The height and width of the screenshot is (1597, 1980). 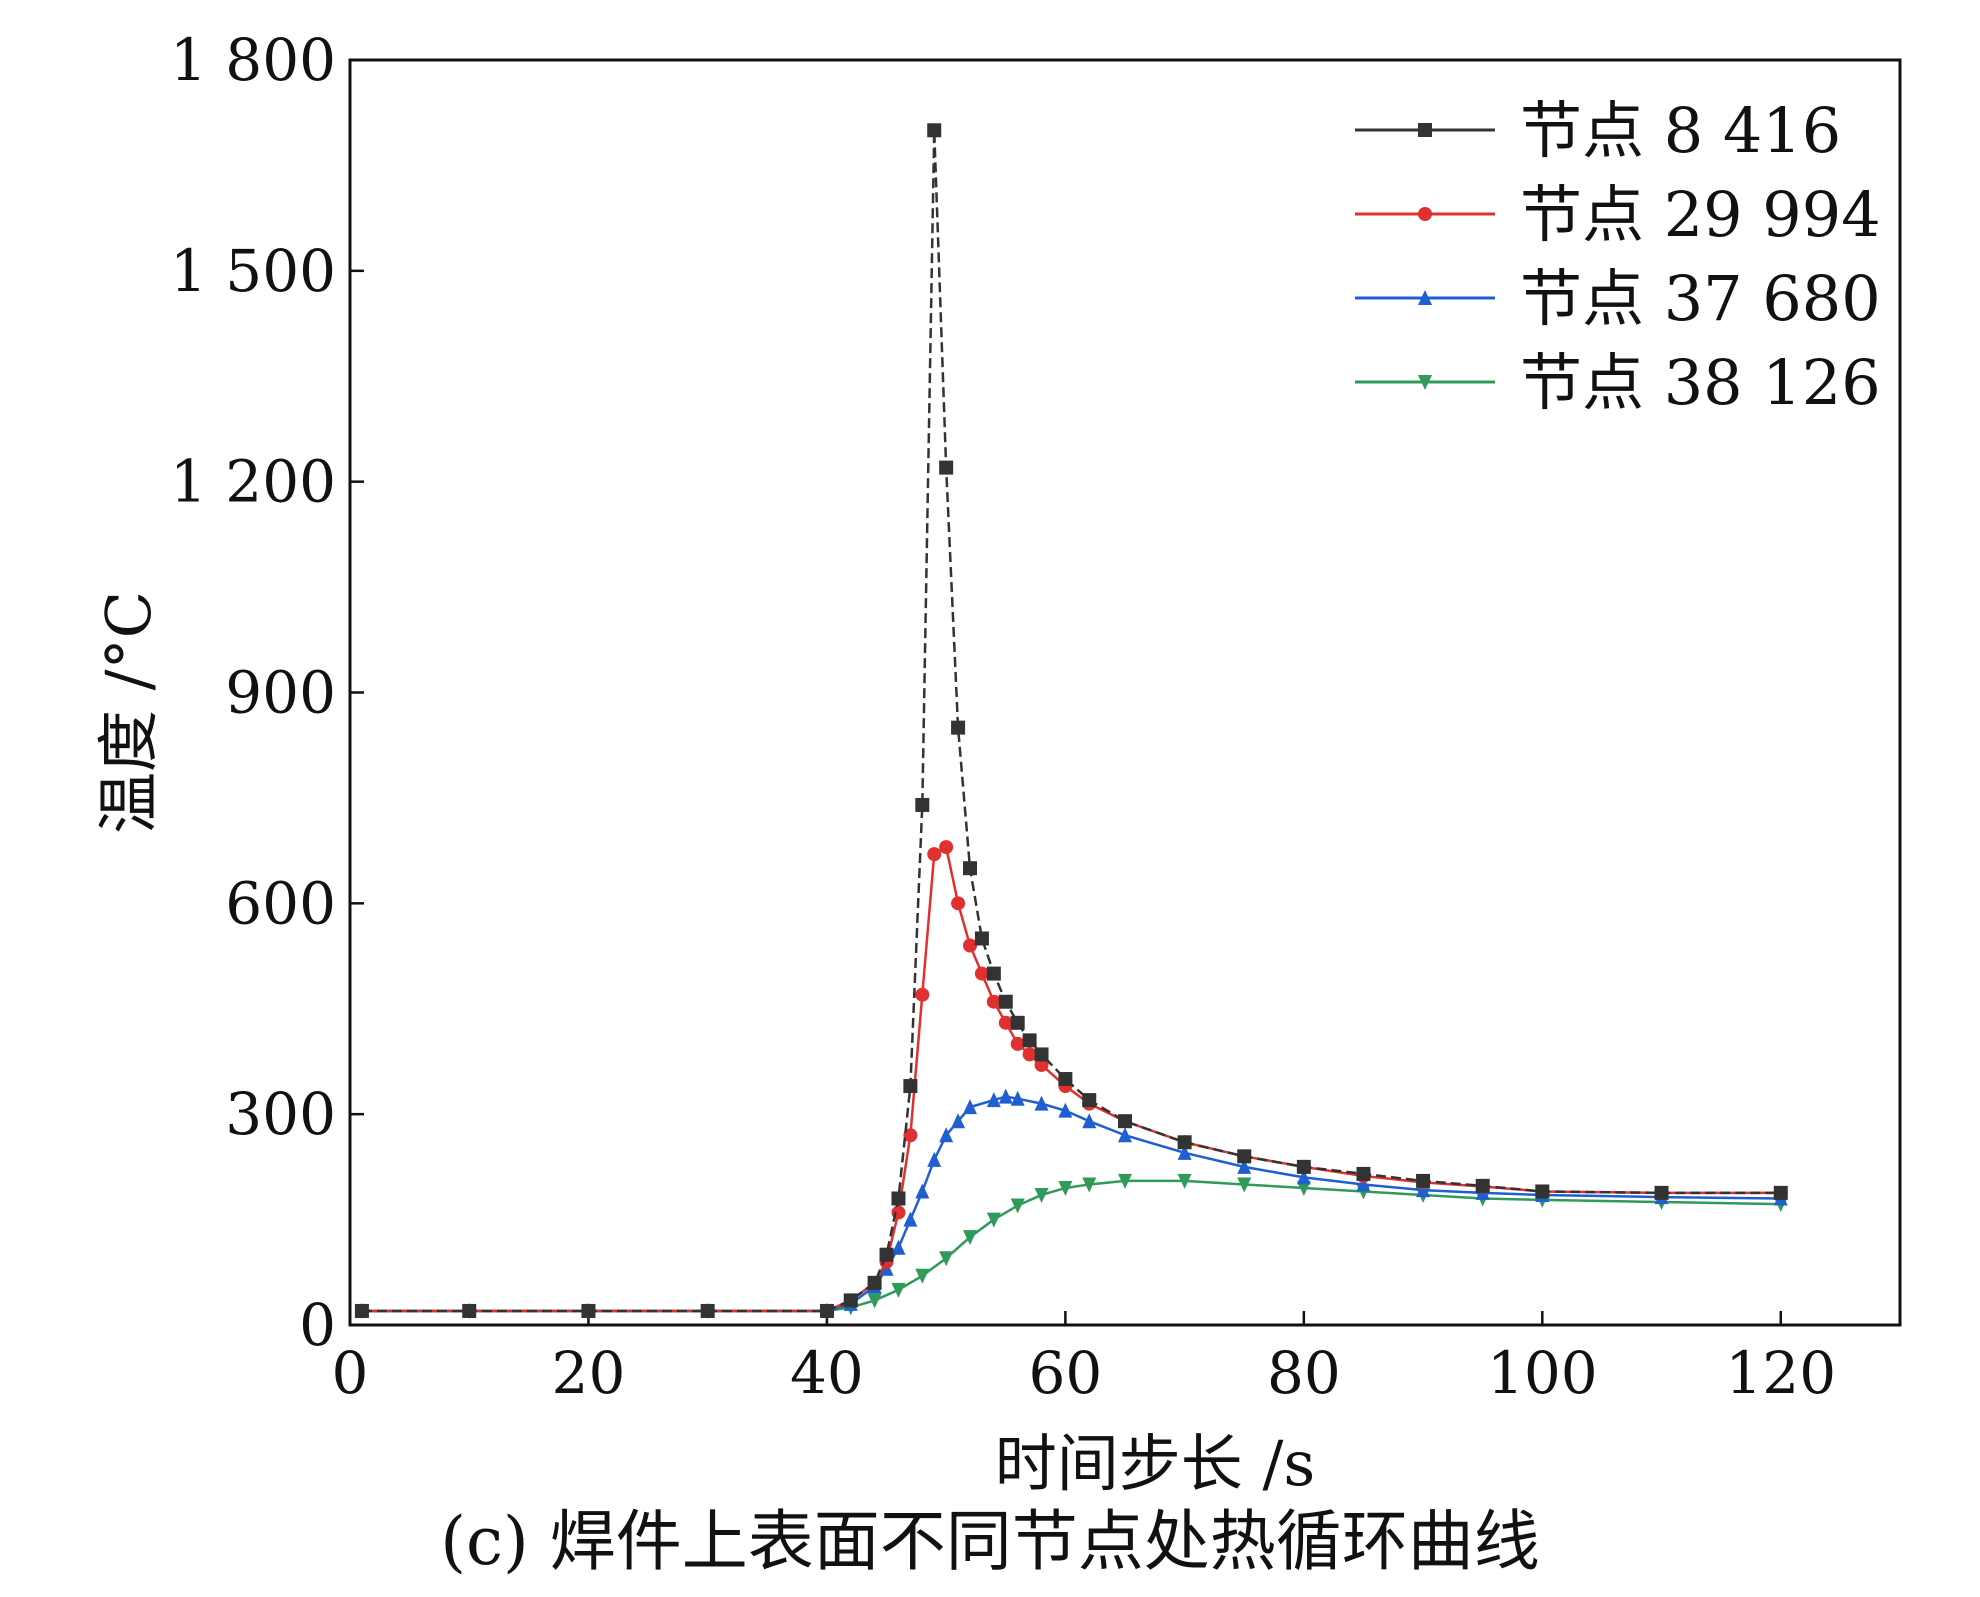 What do you see at coordinates (1700, 382) in the screenshot?
I see `legend-label: 节点 38 126` at bounding box center [1700, 382].